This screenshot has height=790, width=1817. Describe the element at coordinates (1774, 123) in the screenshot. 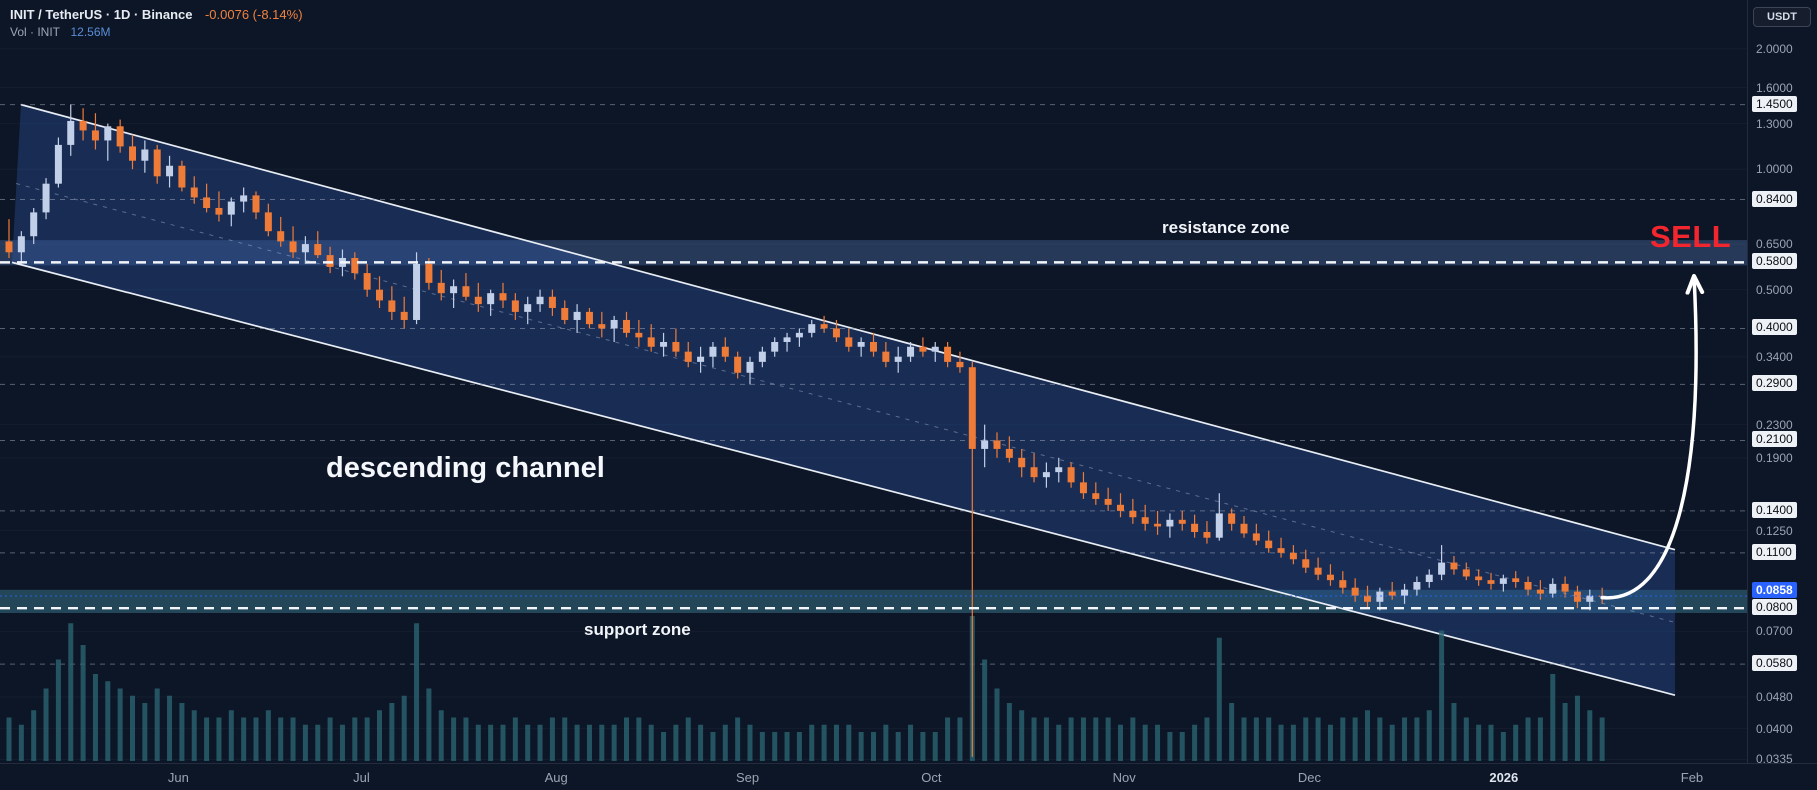

I see `price-tick: 1.3000` at that location.